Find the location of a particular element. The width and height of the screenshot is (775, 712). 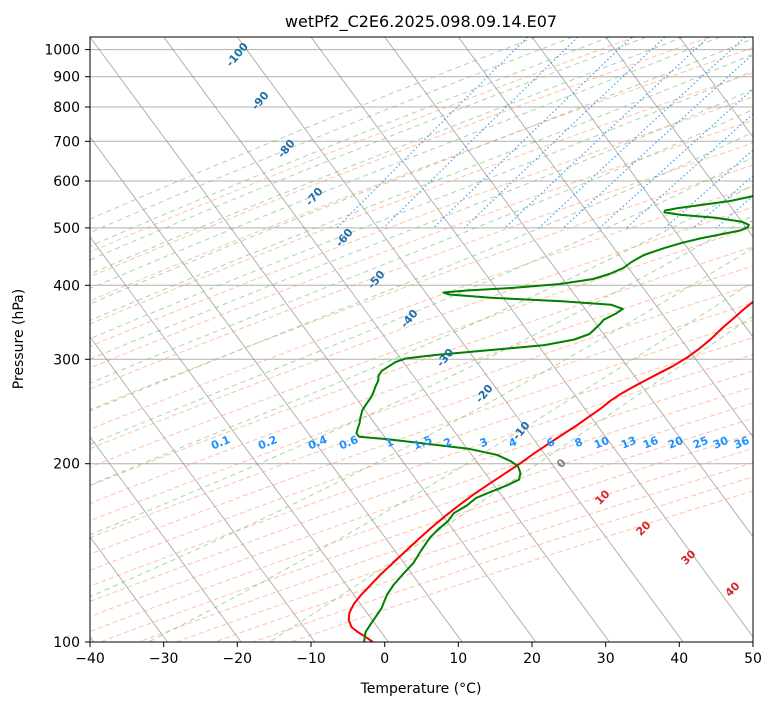

y-tick-label: 400 is located at coordinates (66, 286).